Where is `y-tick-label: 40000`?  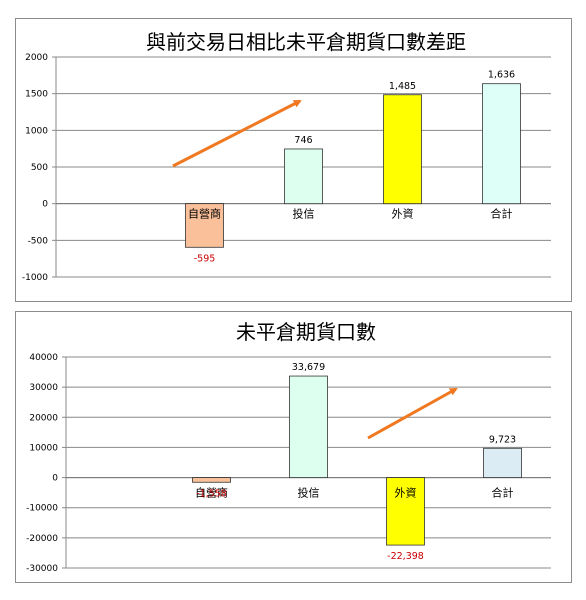
y-tick-label: 40000 is located at coordinates (43, 358).